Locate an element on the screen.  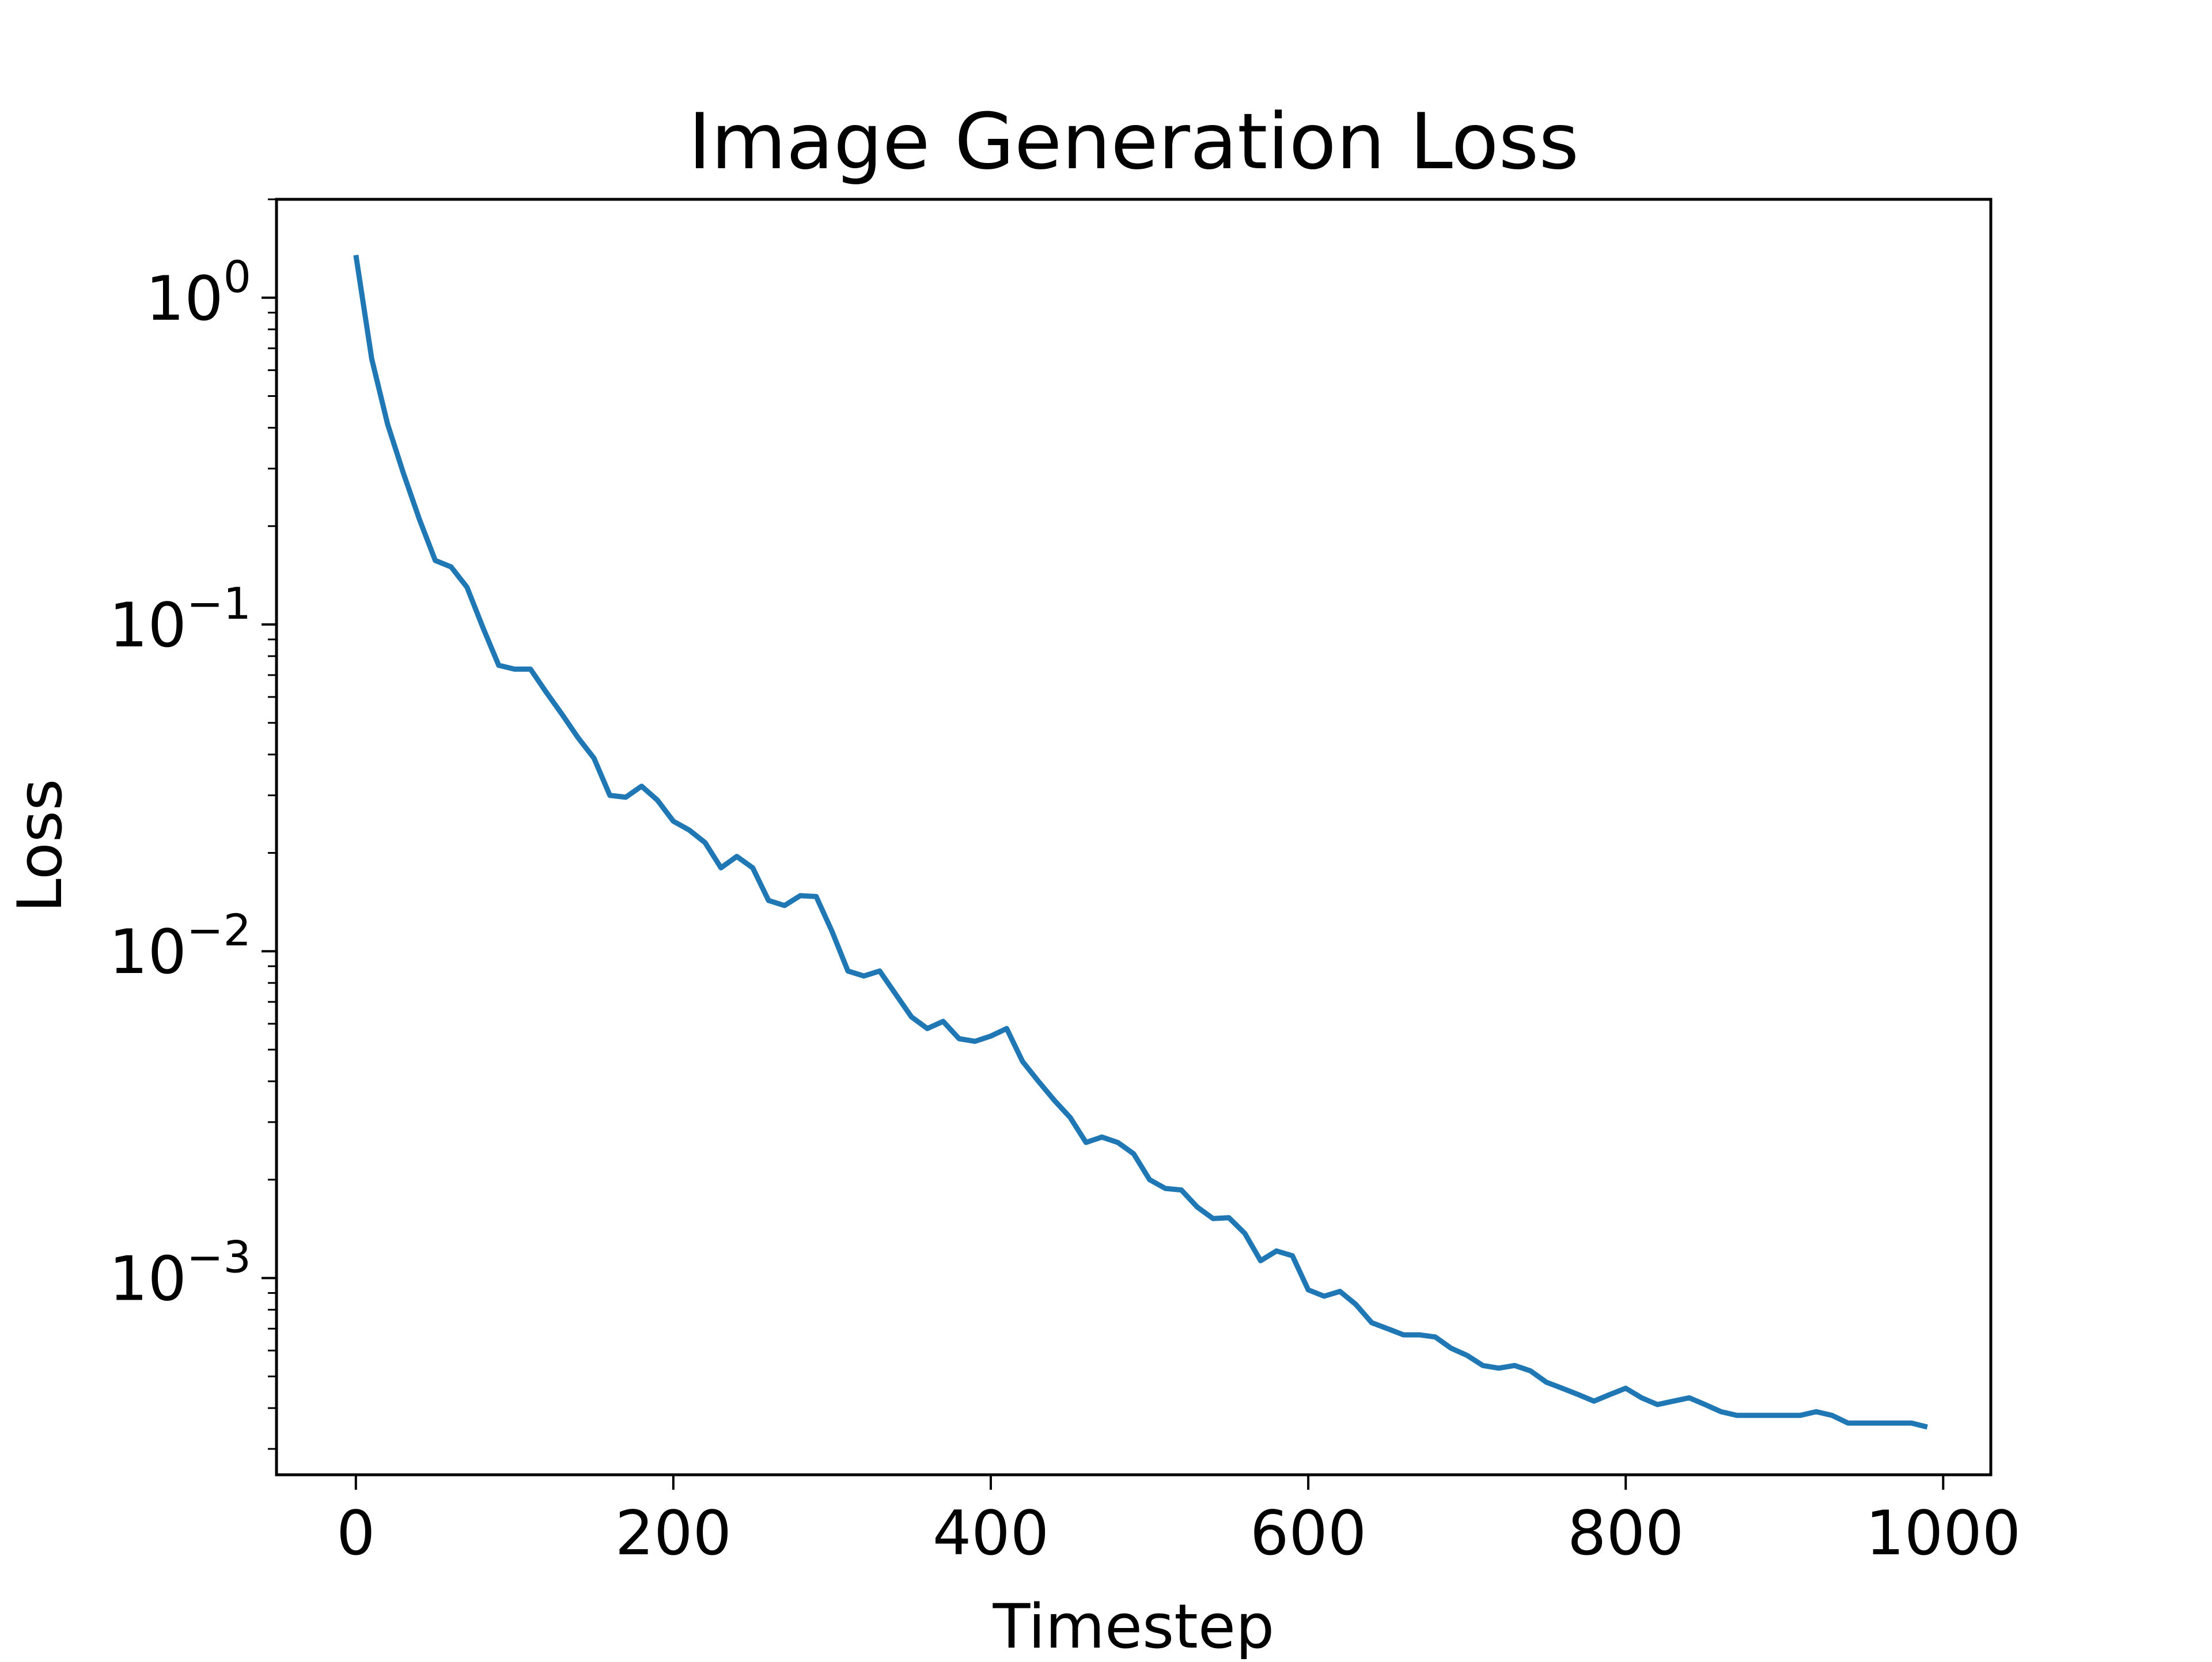
y-tick-exponent: 0 is located at coordinates (237, 276).